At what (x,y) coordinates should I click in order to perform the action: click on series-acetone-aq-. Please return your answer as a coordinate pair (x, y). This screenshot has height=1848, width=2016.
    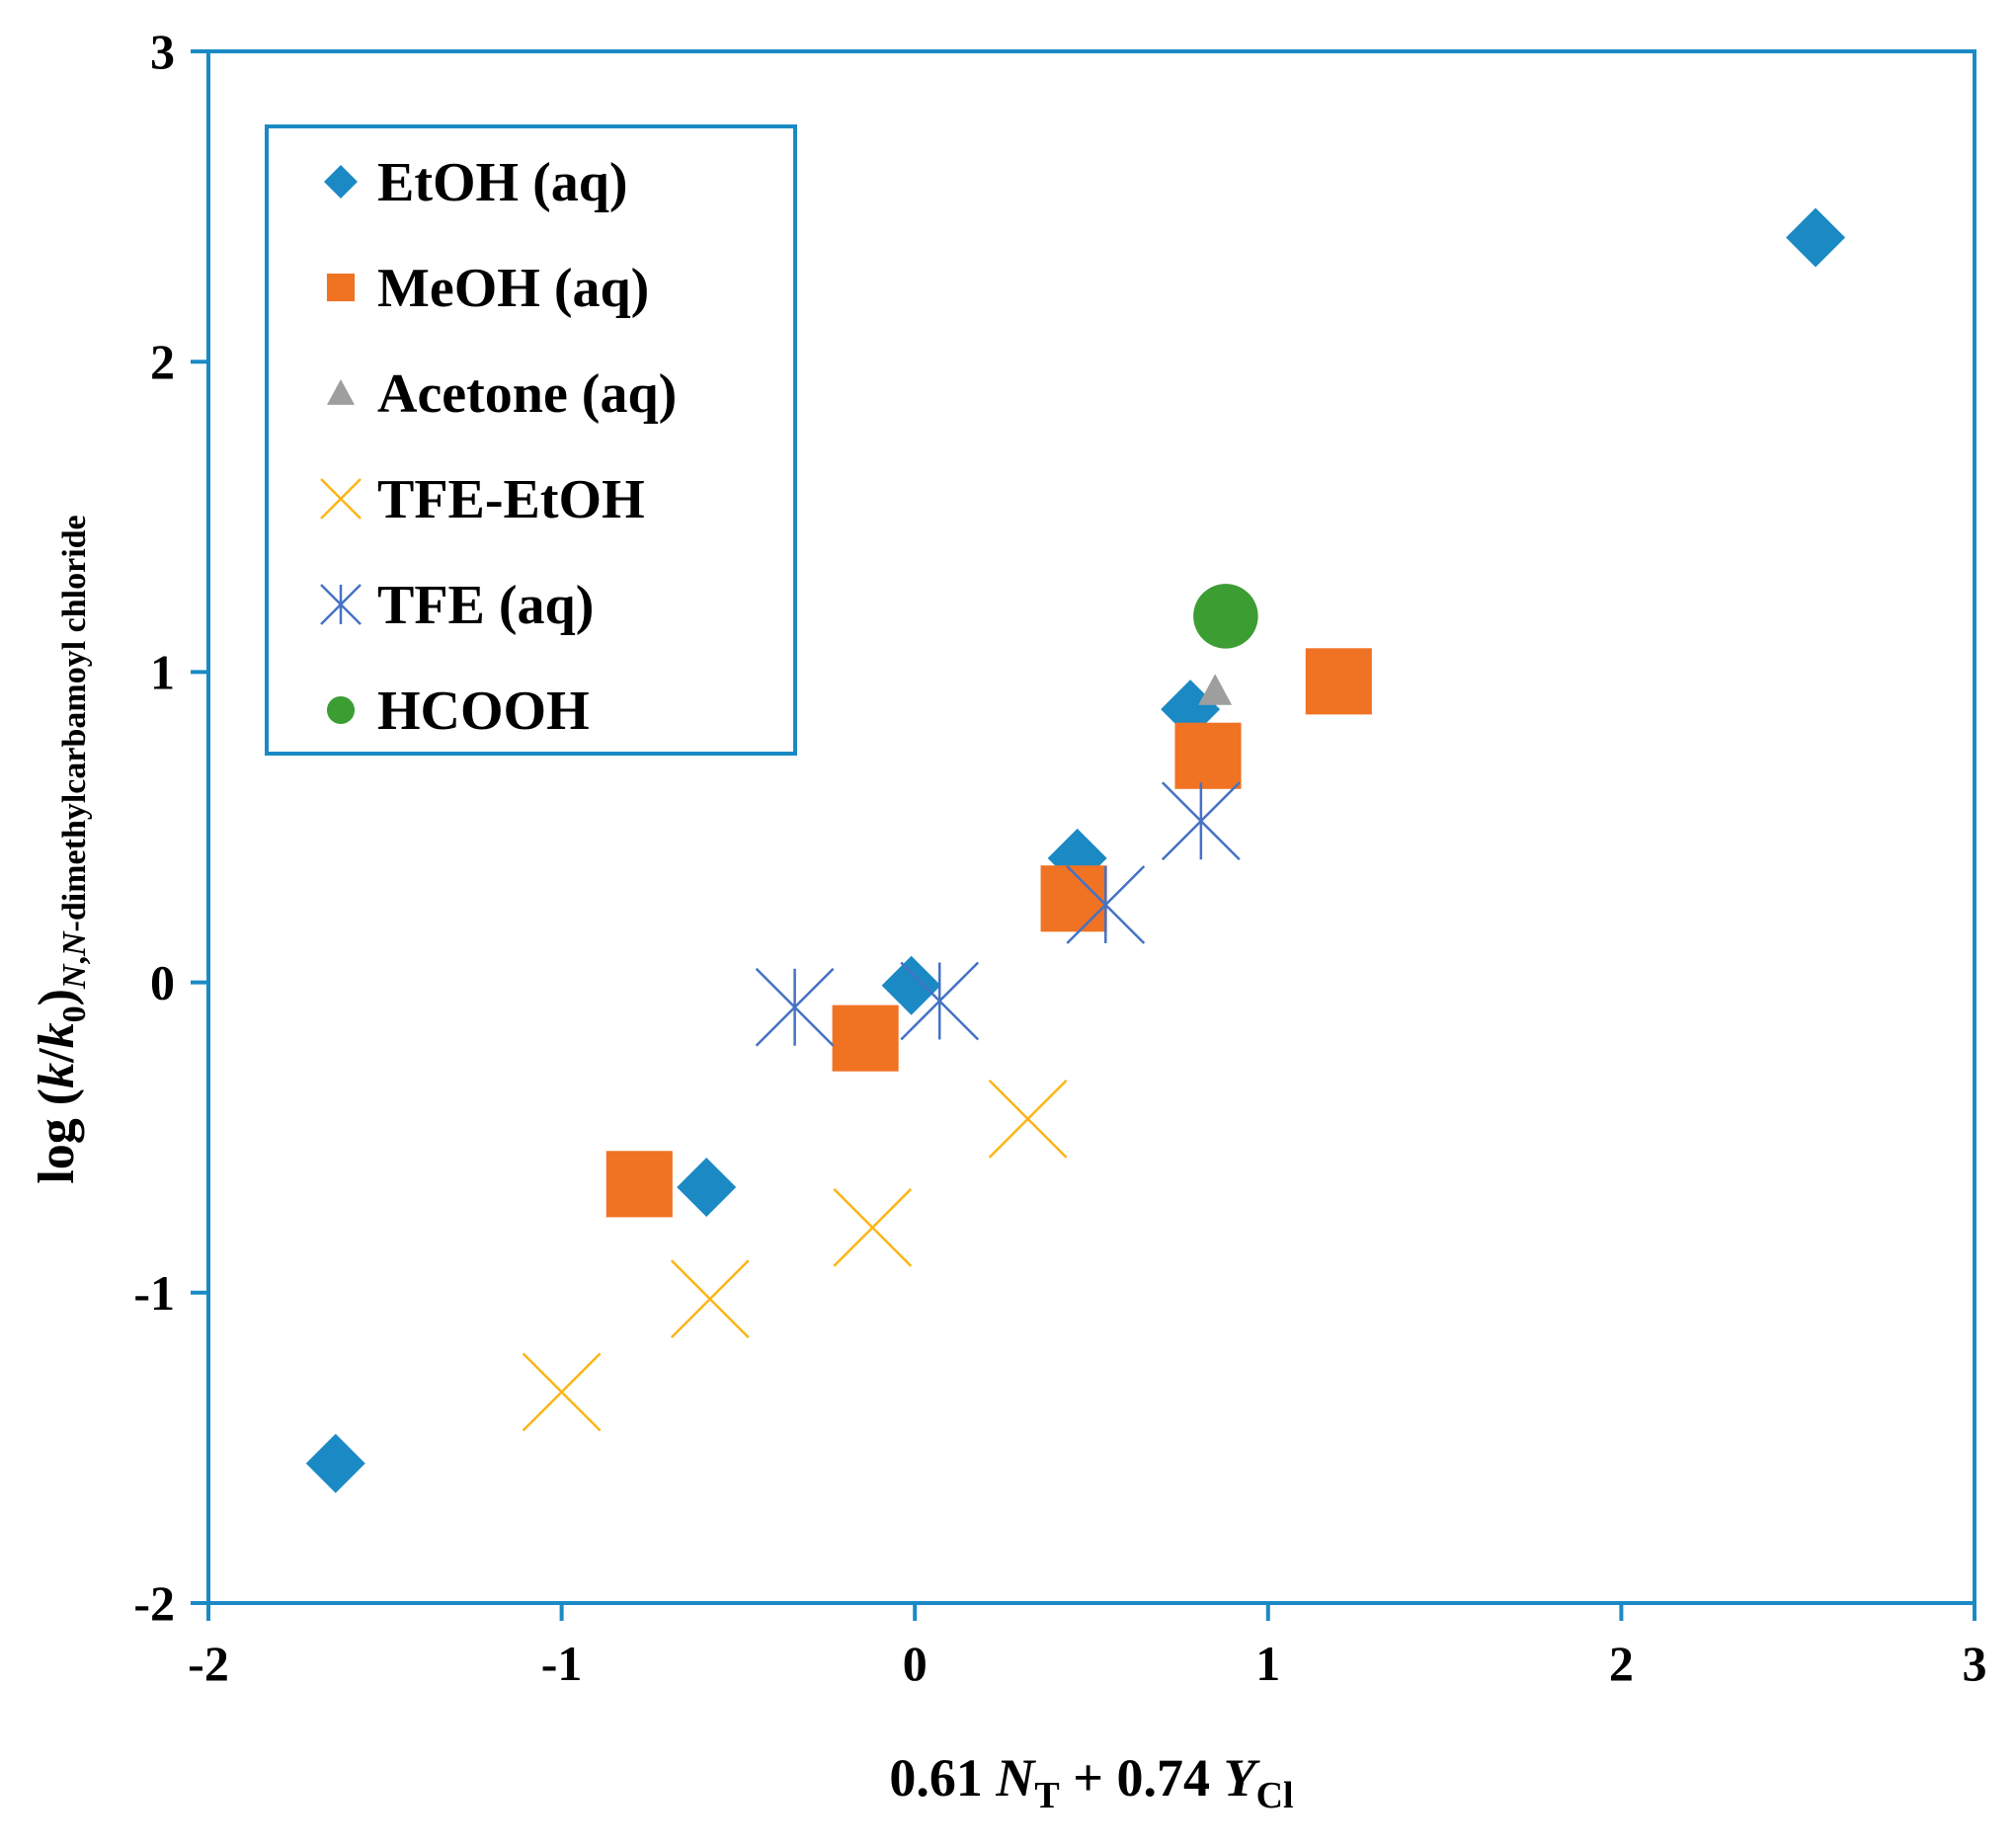
    Looking at the image, I should click on (1215, 689).